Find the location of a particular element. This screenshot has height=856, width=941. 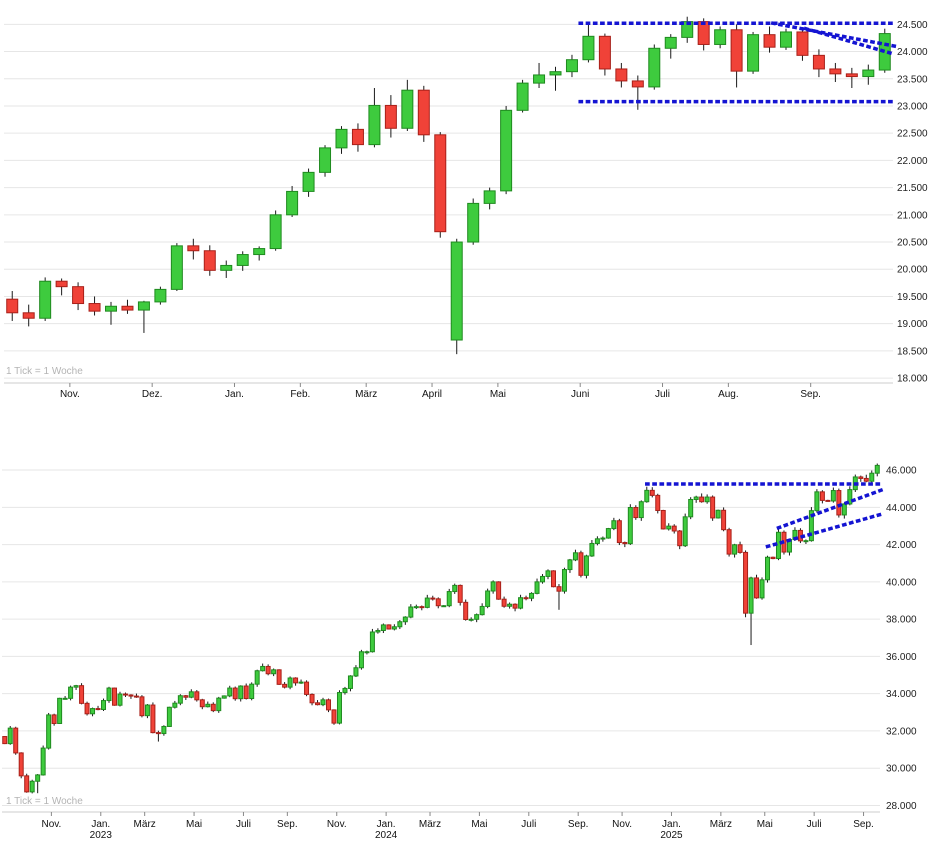

y-axis-label: 32.000 is located at coordinates (901, 731).